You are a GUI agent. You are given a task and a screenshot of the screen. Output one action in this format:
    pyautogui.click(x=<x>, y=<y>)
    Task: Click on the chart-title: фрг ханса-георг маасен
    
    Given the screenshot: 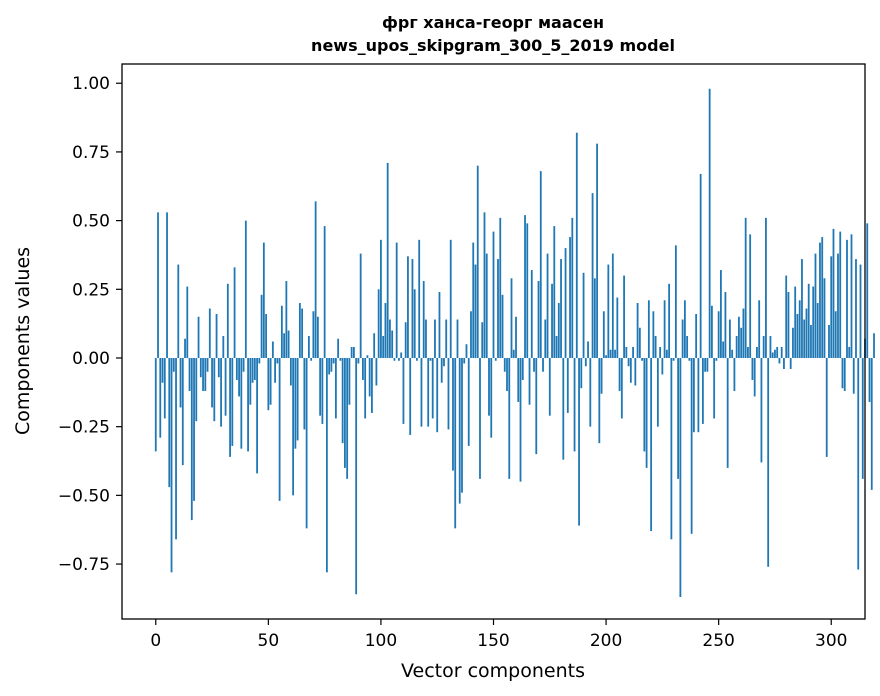 What is the action you would take?
    pyautogui.click(x=493, y=22)
    